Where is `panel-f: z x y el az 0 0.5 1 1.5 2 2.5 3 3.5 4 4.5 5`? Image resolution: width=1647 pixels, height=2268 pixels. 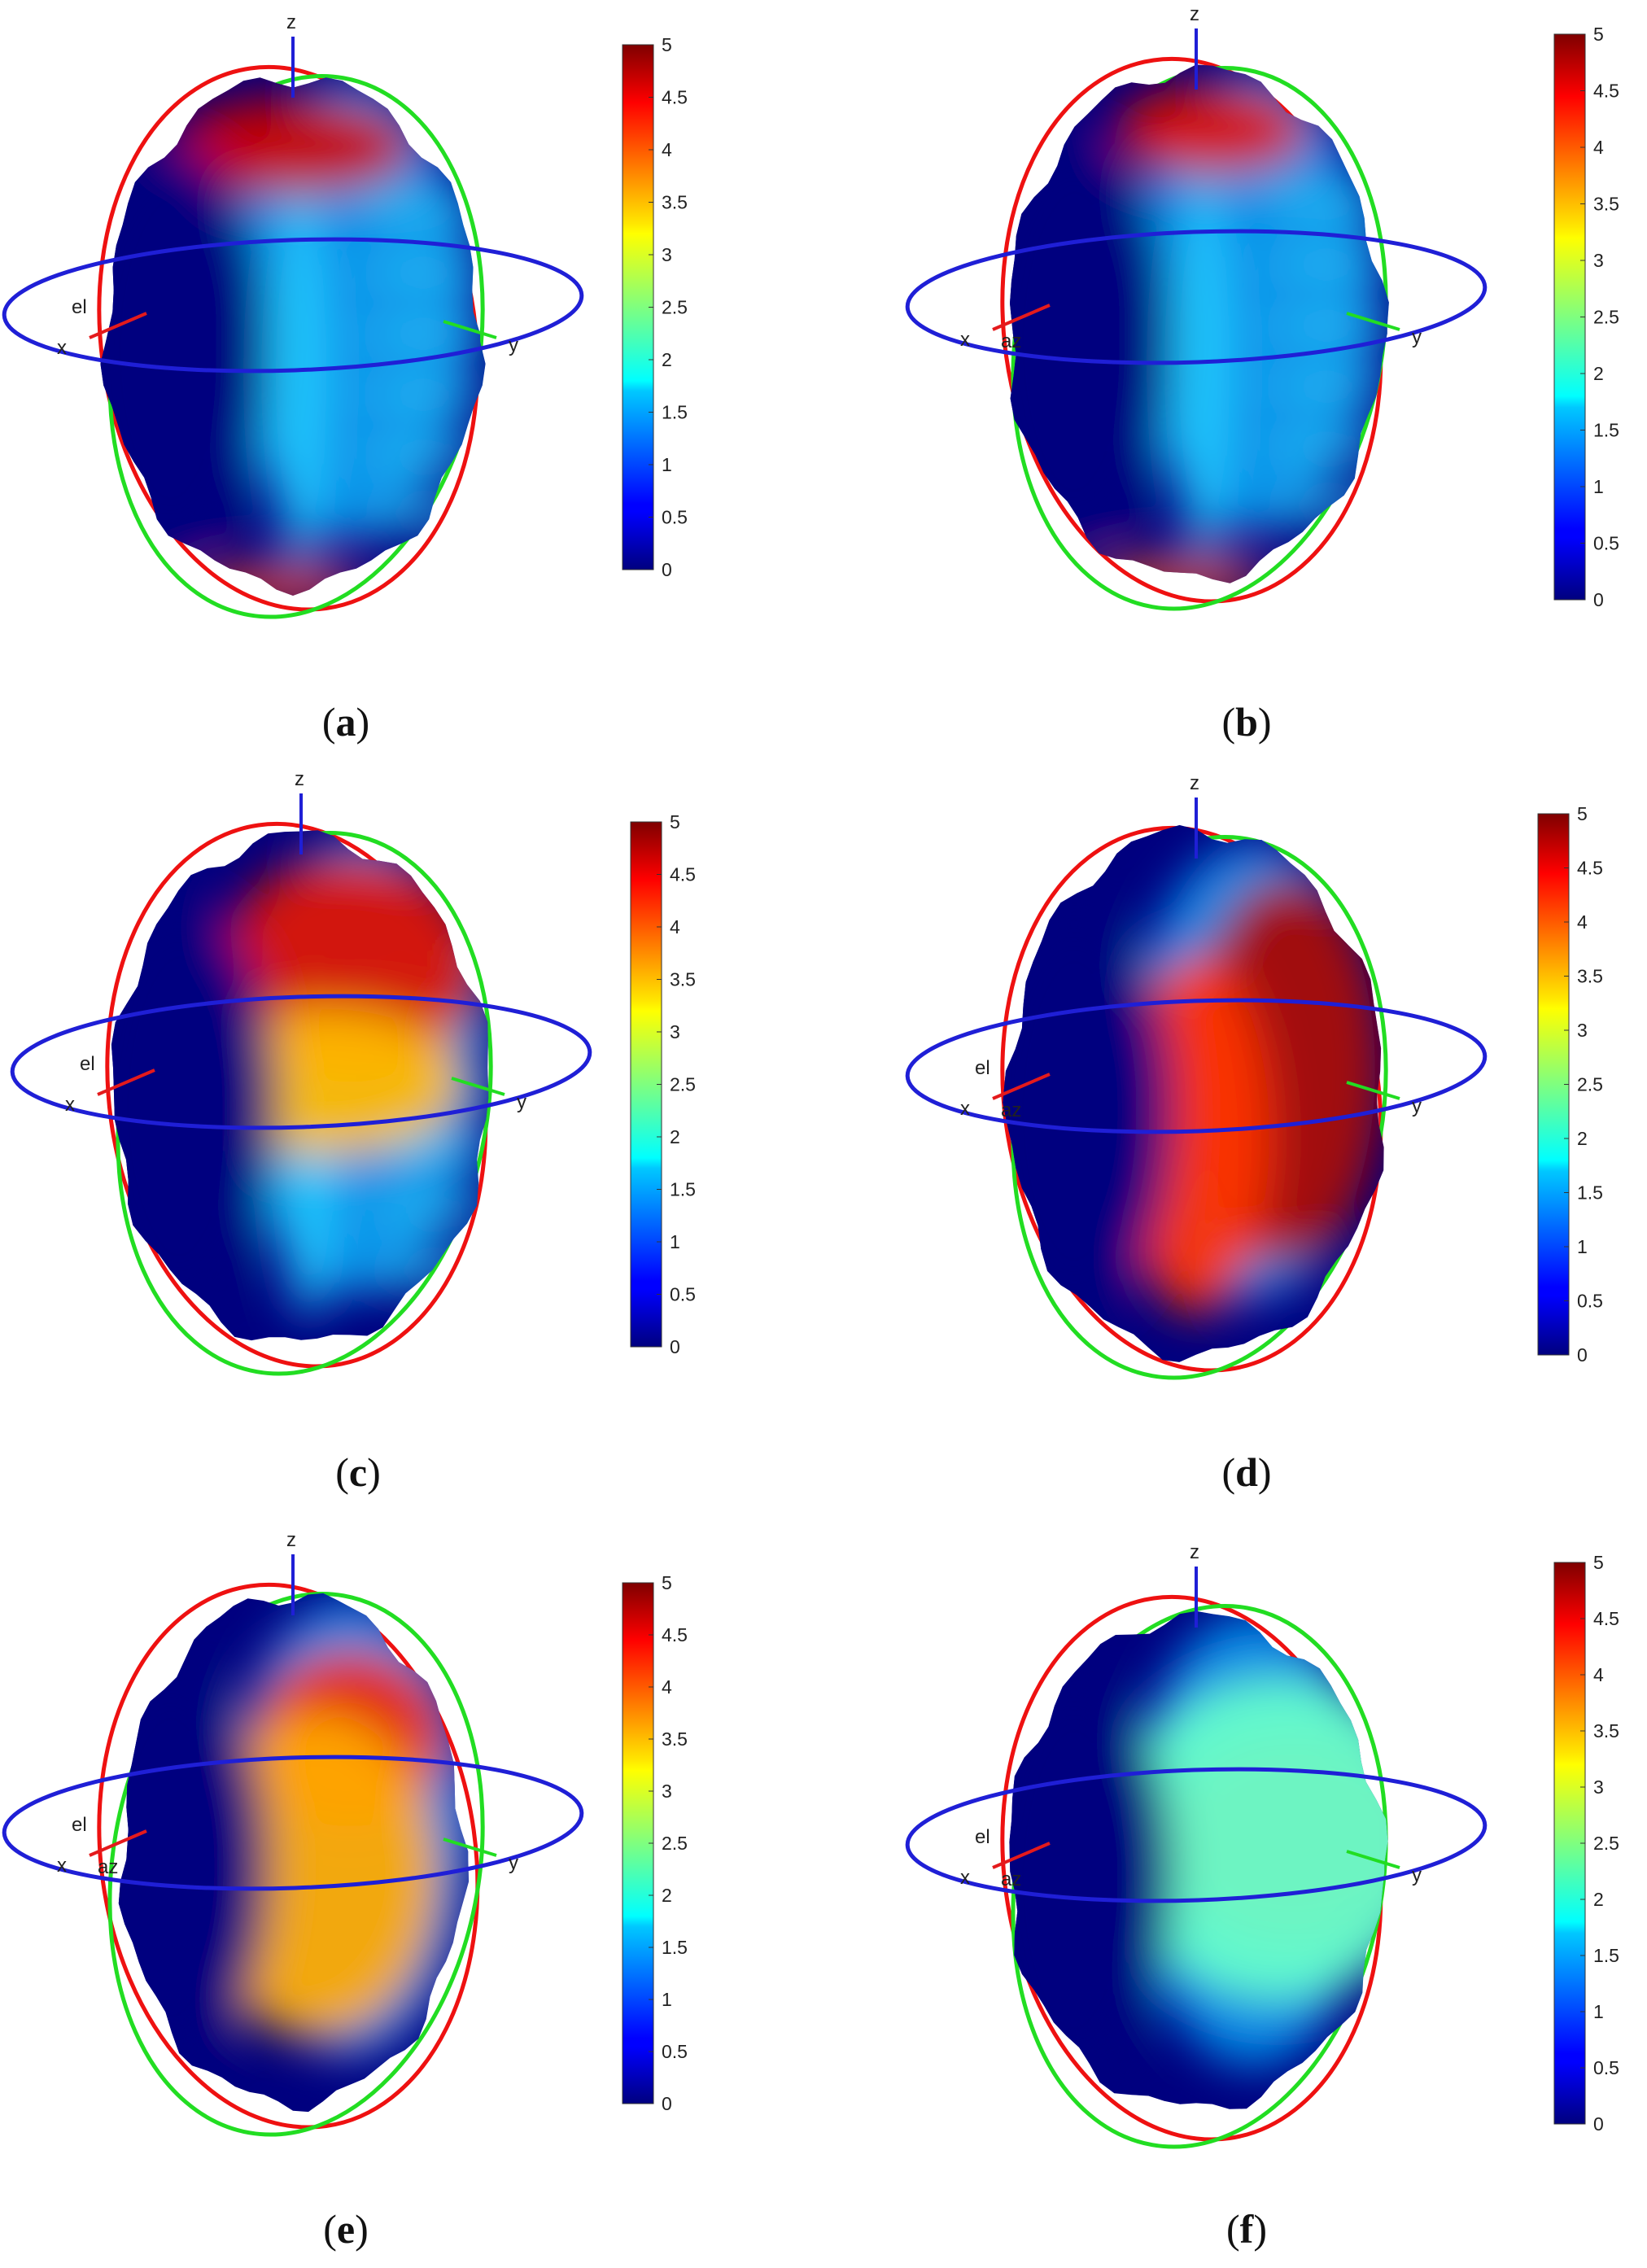
panel-f: z x y el az 0 0.5 1 1.5 2 2.5 3 3.5 4 4.5 5 is located at coordinates (1276, 1863).